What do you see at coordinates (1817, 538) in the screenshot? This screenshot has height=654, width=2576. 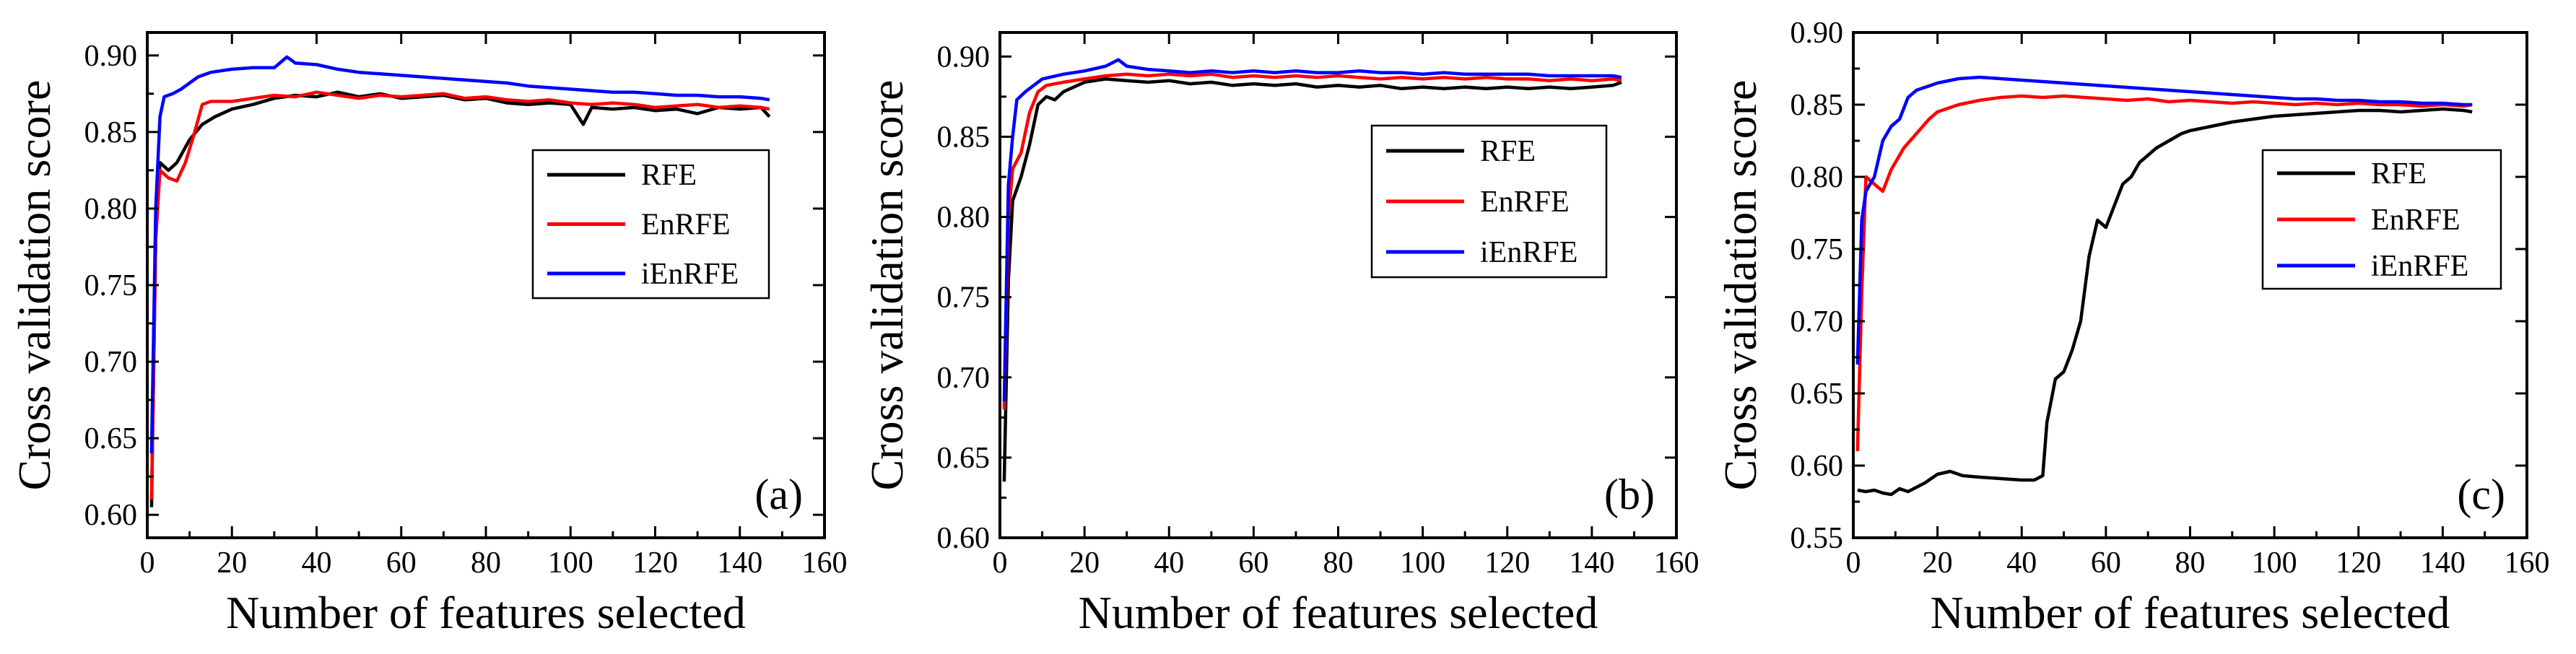 I see `y-tick-label: 0.55` at bounding box center [1817, 538].